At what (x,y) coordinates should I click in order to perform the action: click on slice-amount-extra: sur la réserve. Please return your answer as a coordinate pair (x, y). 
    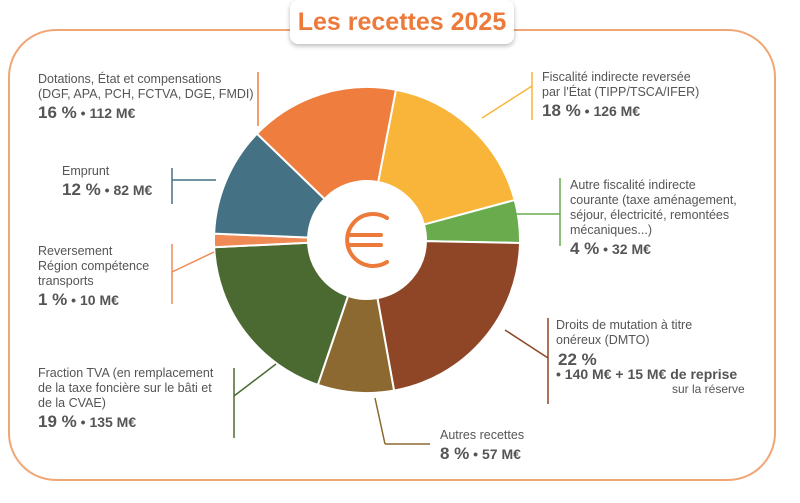
    Looking at the image, I should click on (708, 389).